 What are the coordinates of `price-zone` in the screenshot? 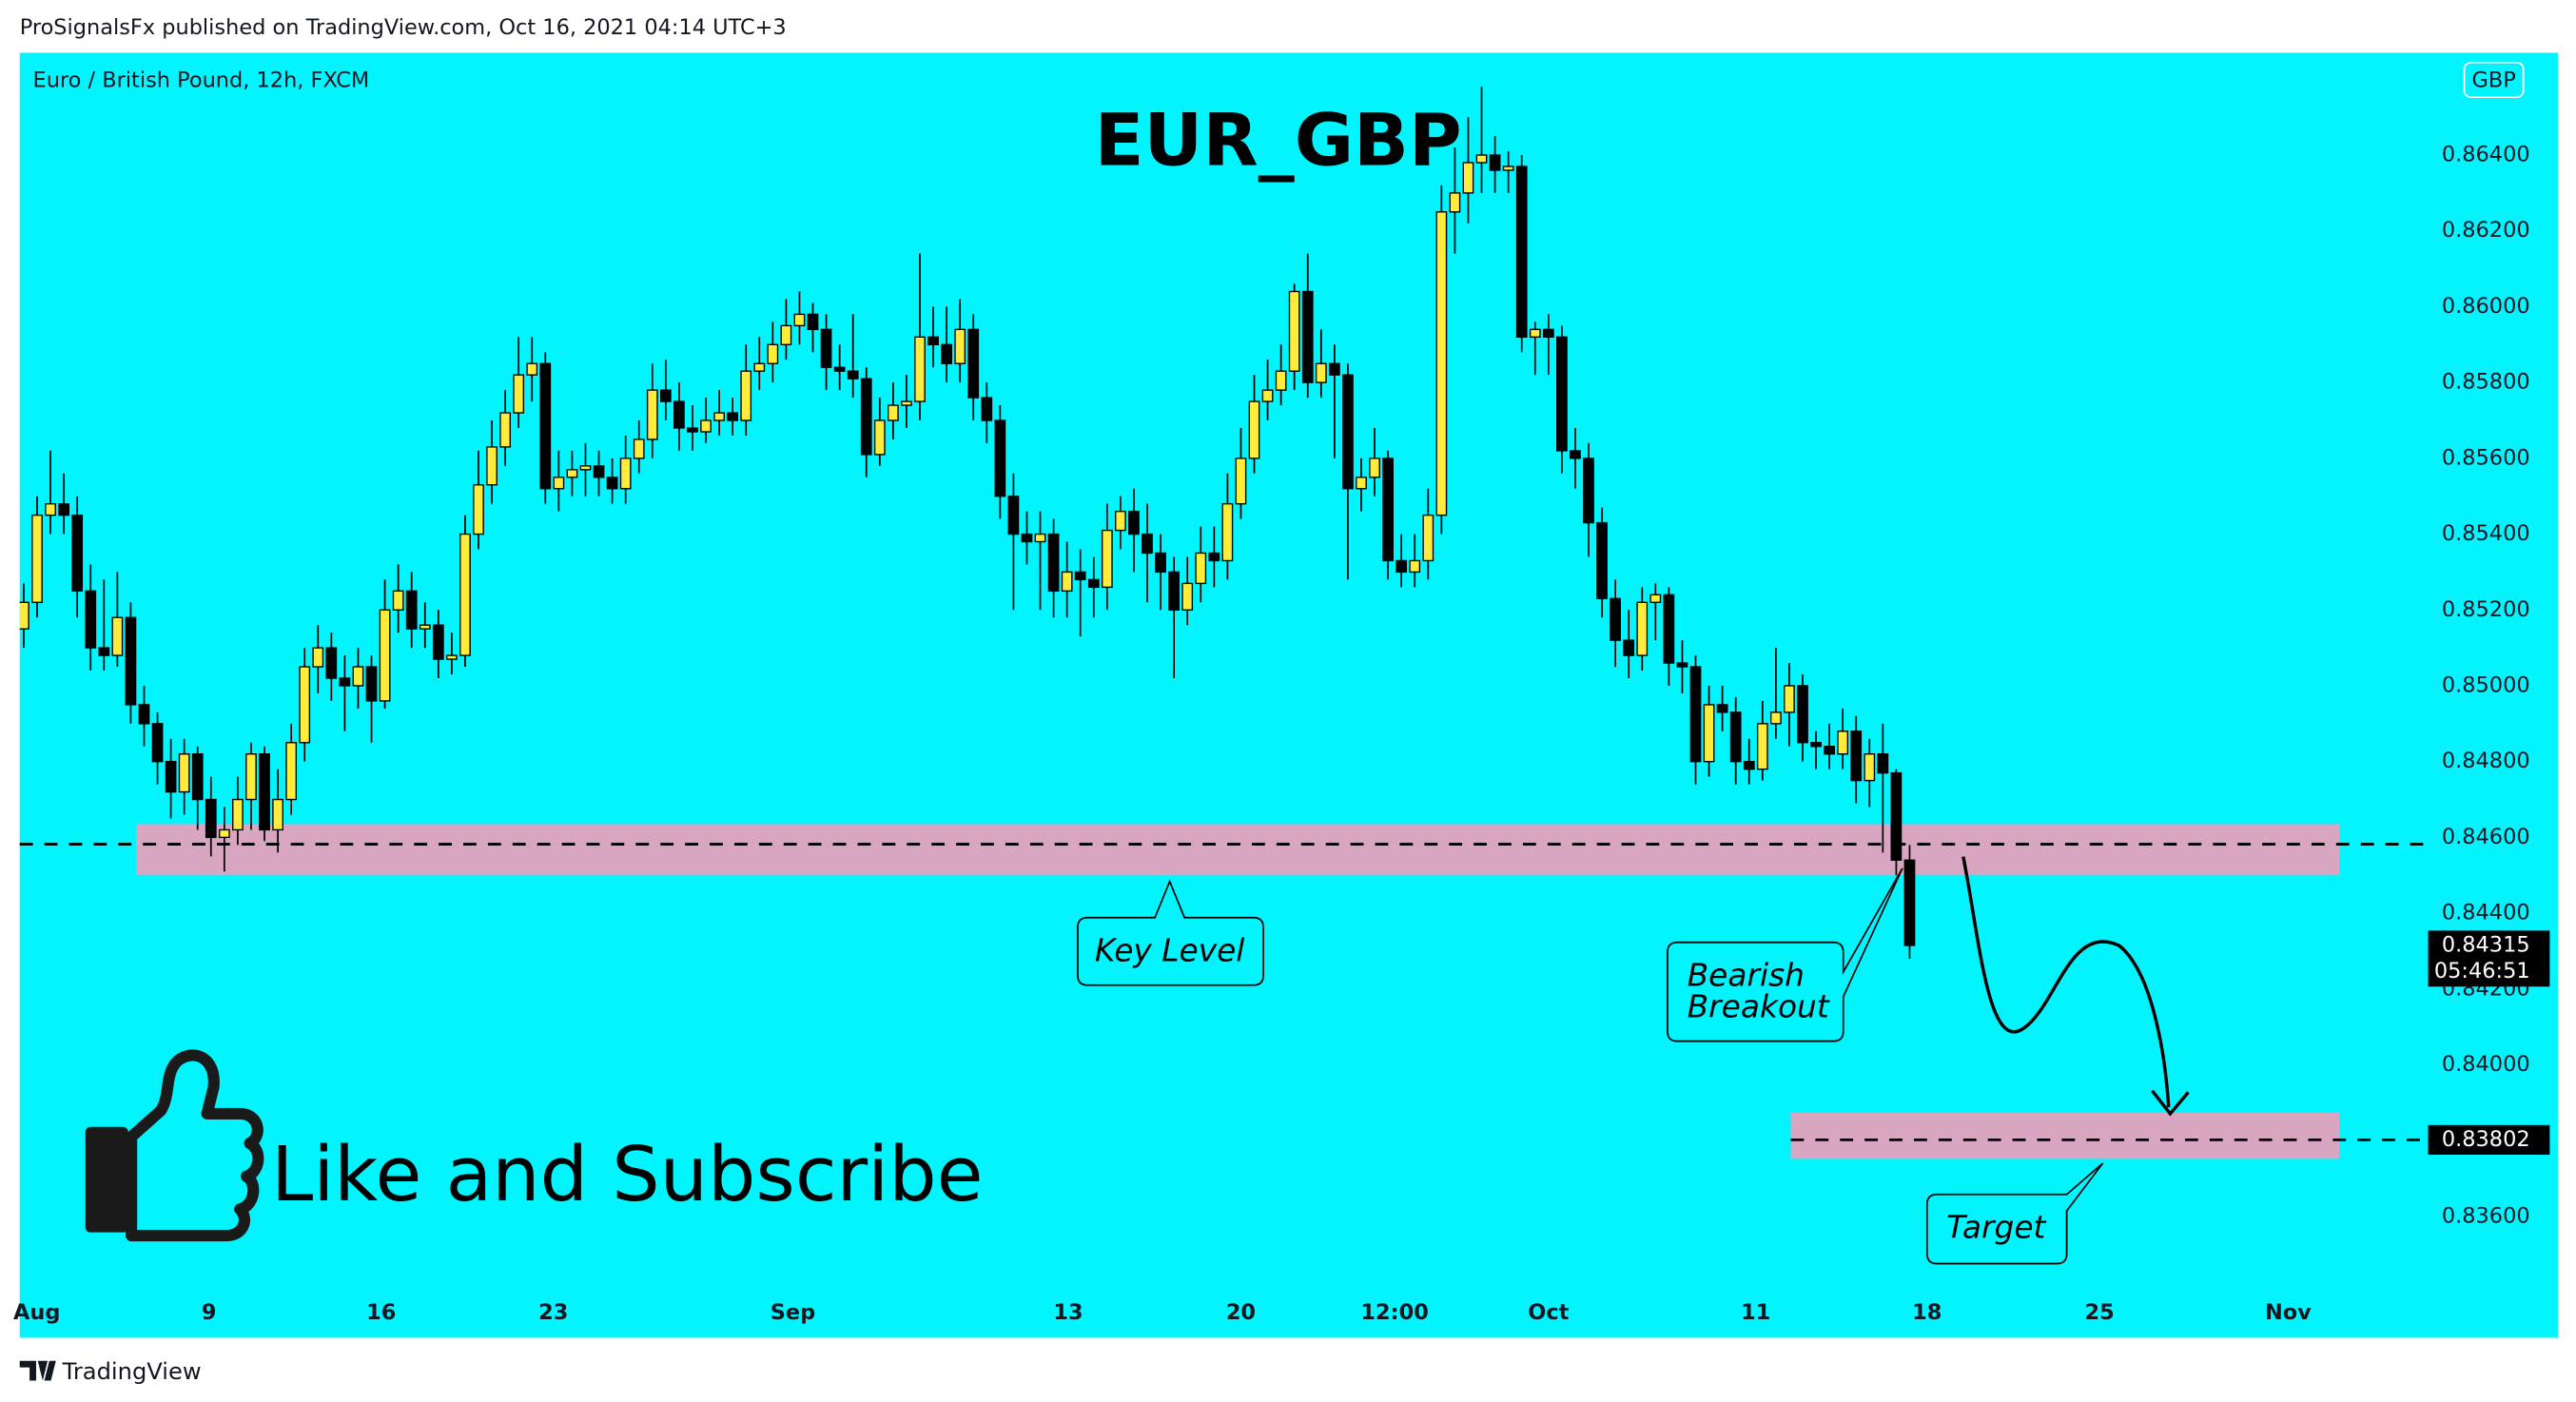 It's located at (1238, 850).